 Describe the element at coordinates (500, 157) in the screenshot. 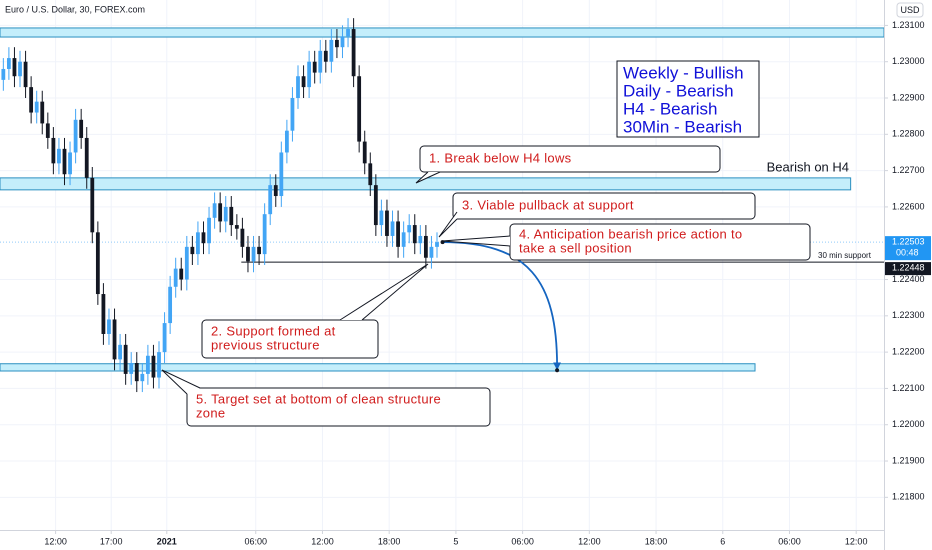

I see `callout-text: 1. Break below H4 lows` at that location.